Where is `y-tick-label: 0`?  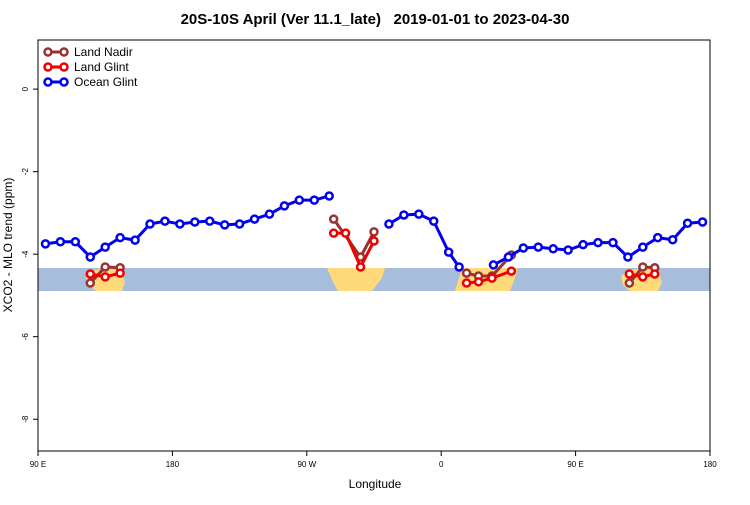
y-tick-label: 0 is located at coordinates (25, 88).